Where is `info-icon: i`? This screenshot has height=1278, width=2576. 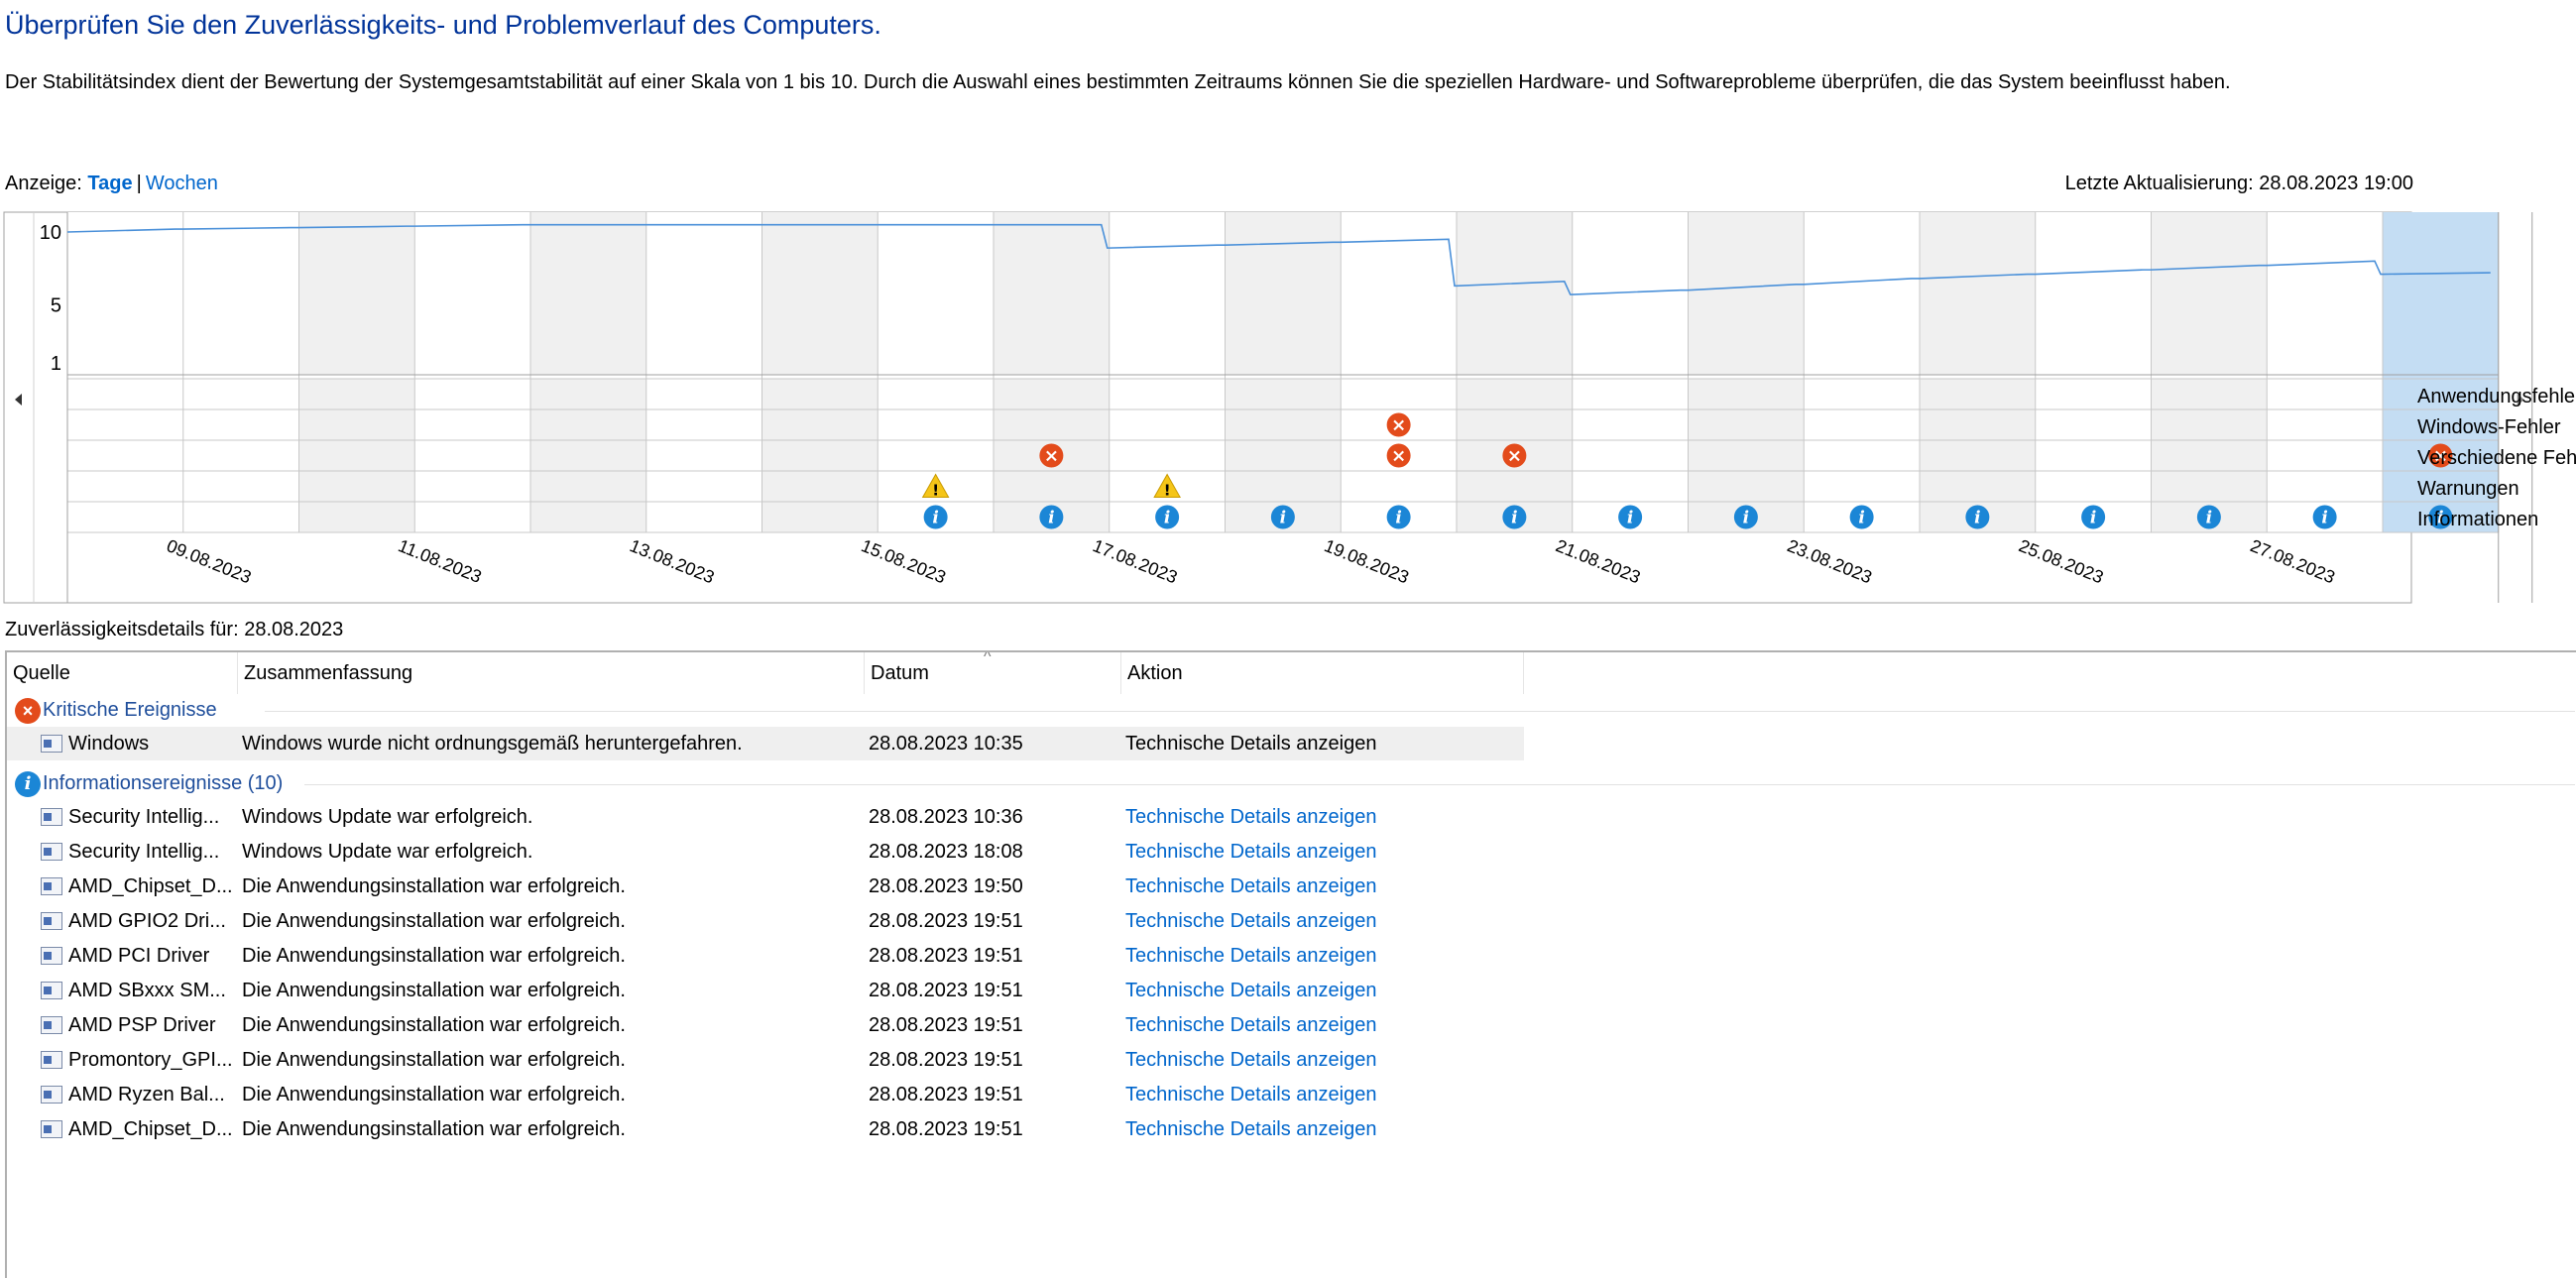 info-icon: i is located at coordinates (28, 783).